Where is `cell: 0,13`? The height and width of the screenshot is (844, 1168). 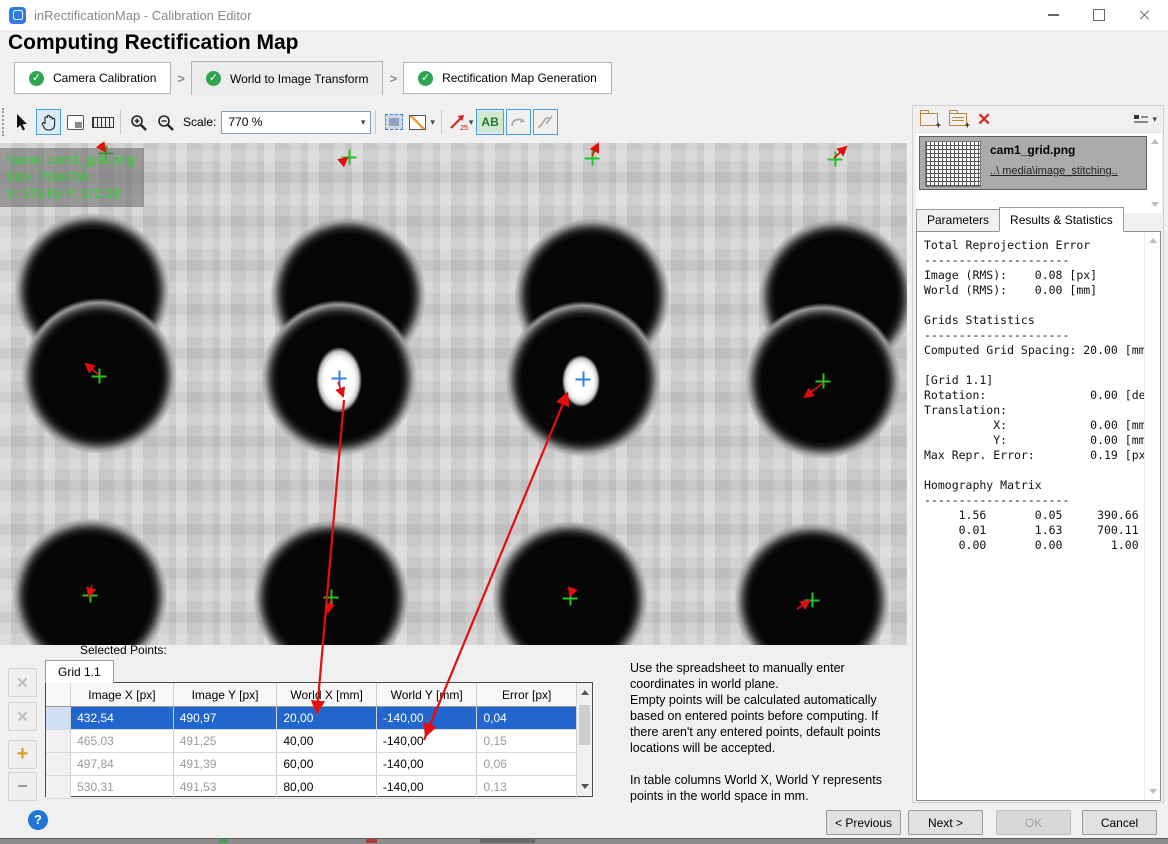
cell: 0,13 is located at coordinates (526, 787).